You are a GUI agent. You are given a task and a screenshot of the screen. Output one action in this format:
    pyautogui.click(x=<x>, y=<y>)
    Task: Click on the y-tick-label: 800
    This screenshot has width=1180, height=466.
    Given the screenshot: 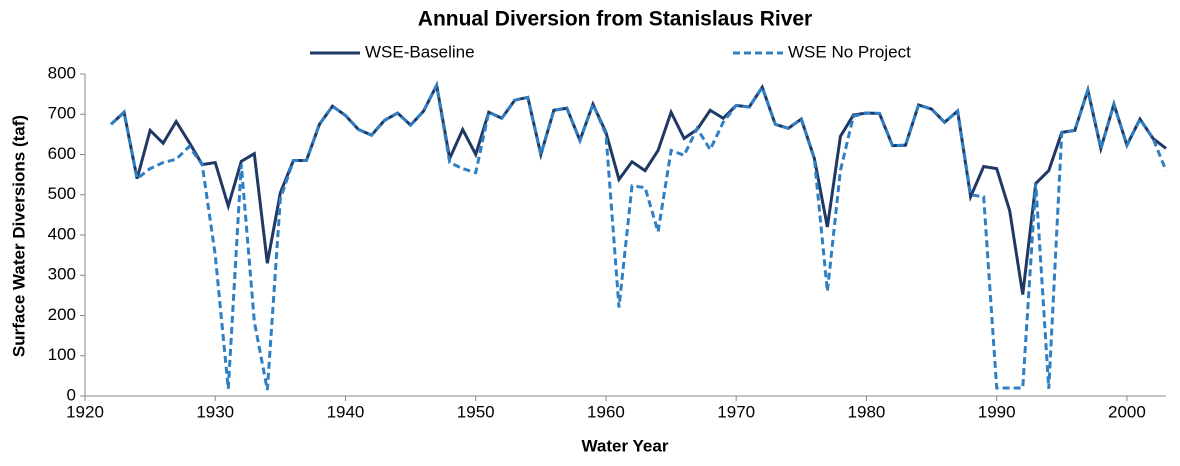 What is the action you would take?
    pyautogui.click(x=62, y=72)
    